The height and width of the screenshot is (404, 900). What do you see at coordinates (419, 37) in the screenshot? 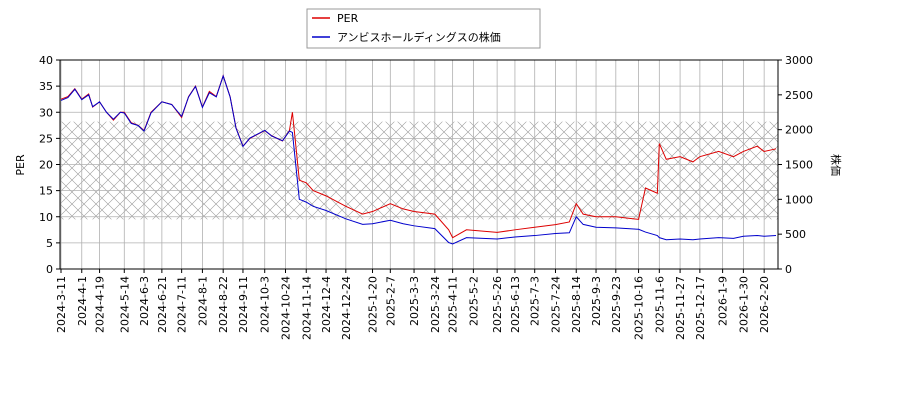
I see `legend-label: アンビスホールディングスの株価` at bounding box center [419, 37].